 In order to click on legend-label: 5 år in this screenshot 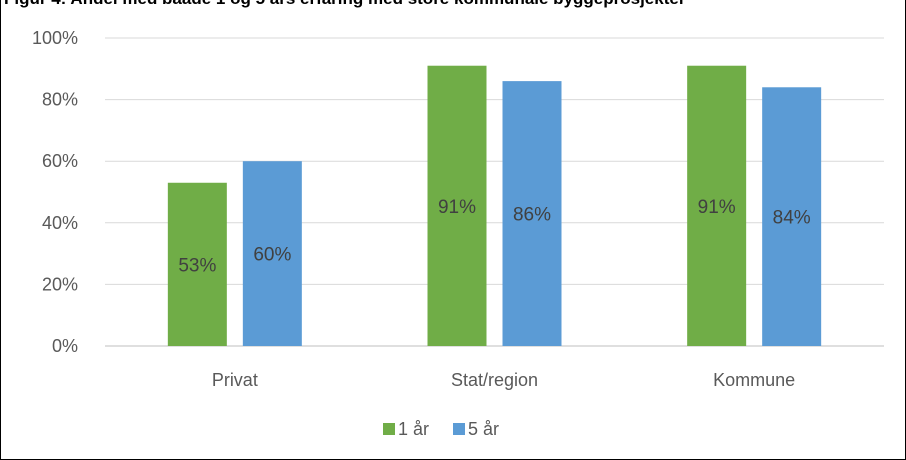, I will do `click(483, 429)`.